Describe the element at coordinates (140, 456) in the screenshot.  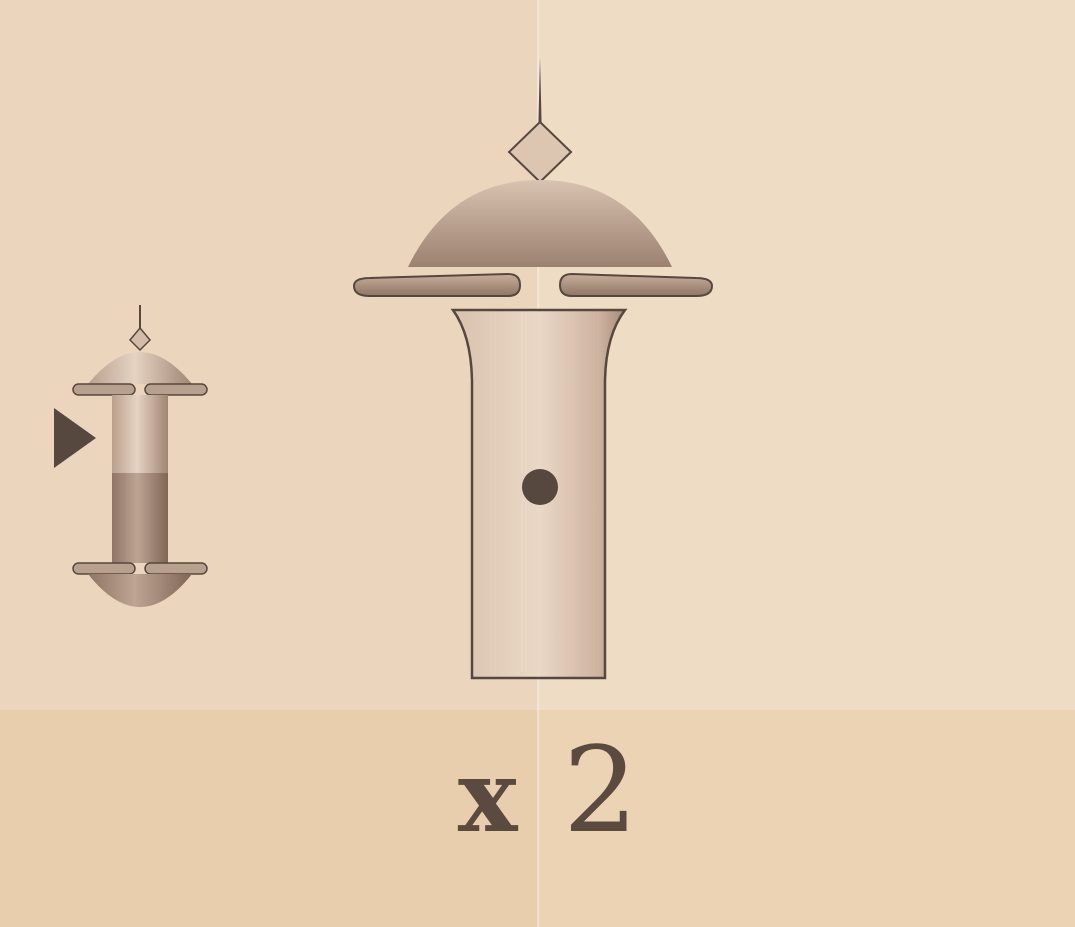
I see `double-ended-rivet-icon` at that location.